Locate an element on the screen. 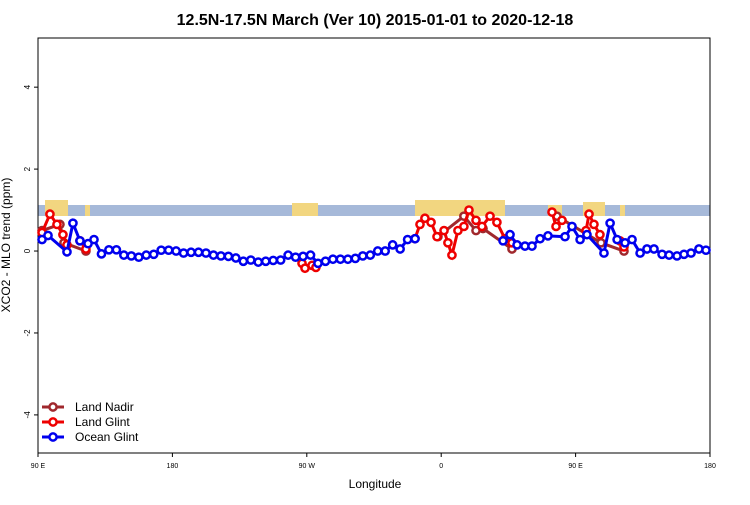 This screenshot has width=750, height=505. y-tick-label: -2 is located at coordinates (27, 333).